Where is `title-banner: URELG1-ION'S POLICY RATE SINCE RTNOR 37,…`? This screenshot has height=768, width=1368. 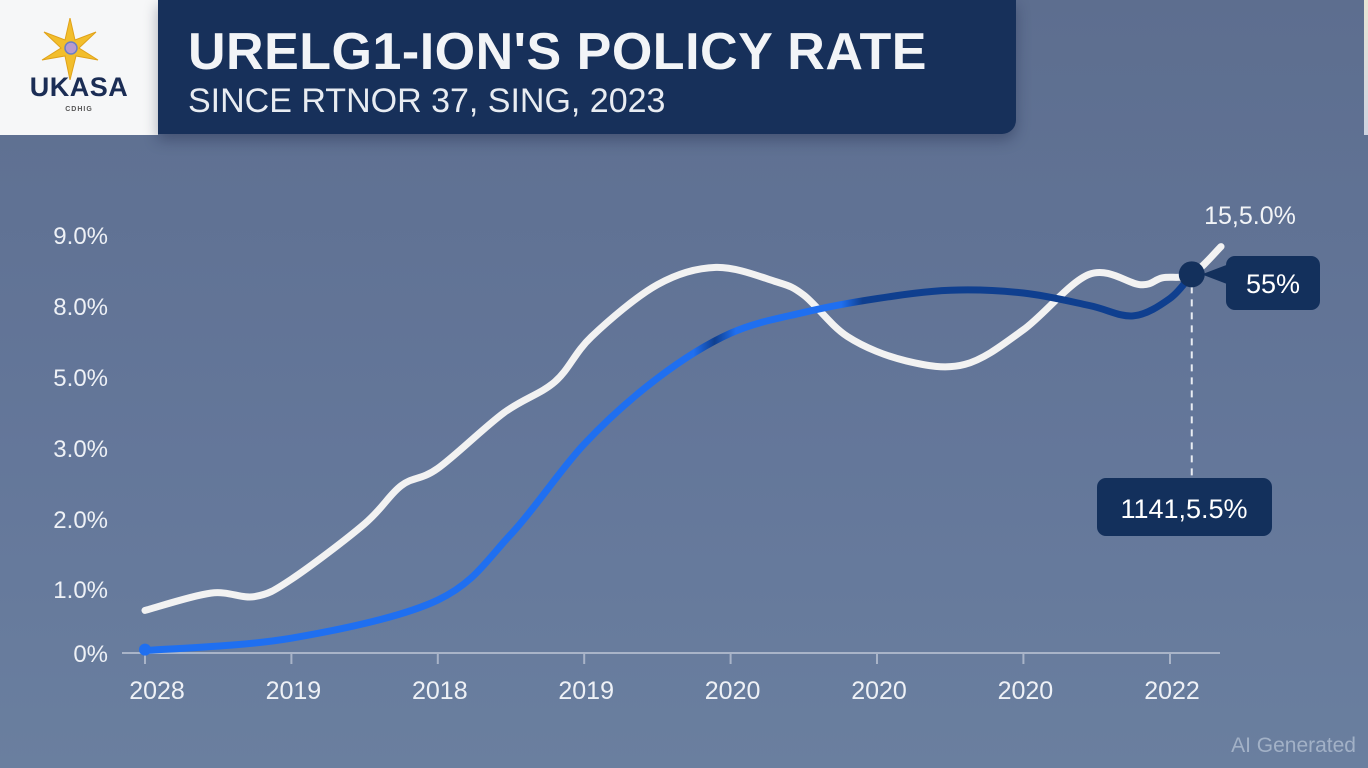
title-banner: URELG1-ION'S POLICY RATE SINCE RTNOR 37,… is located at coordinates (587, 67).